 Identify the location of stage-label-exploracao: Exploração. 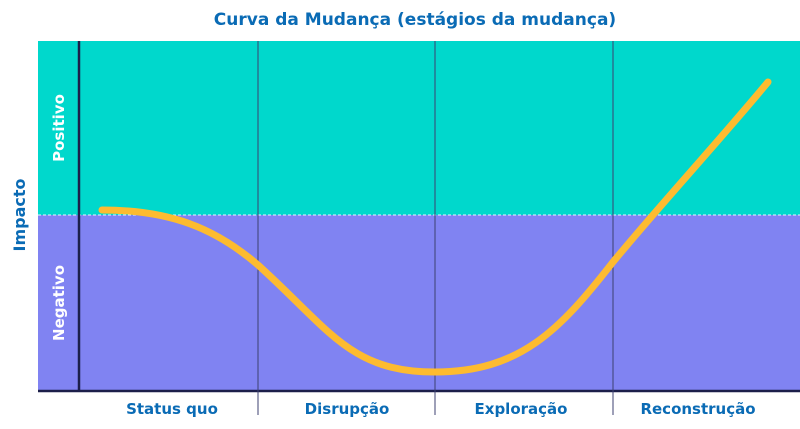
(521, 409).